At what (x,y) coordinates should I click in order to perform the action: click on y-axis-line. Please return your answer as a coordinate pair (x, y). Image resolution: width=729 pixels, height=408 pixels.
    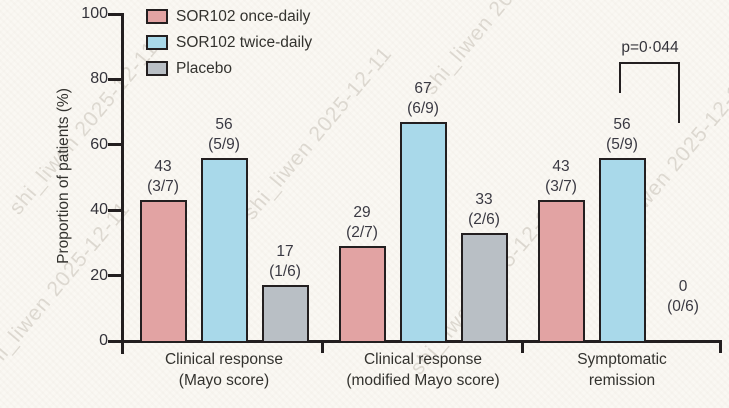
    Looking at the image, I should click on (122, 183).